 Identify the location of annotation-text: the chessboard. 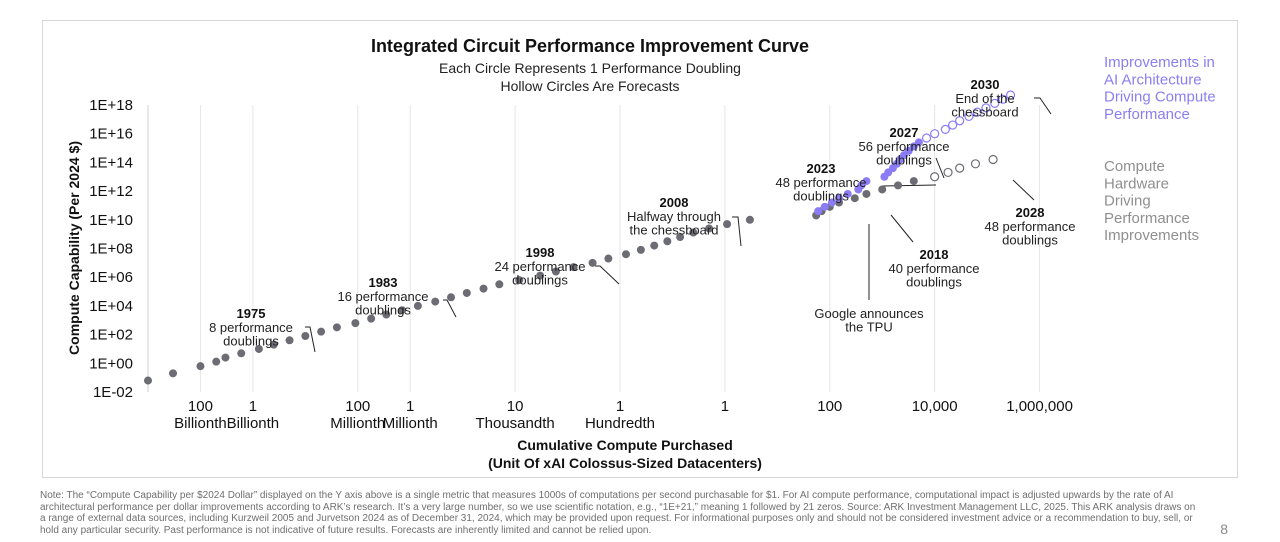
(674, 230).